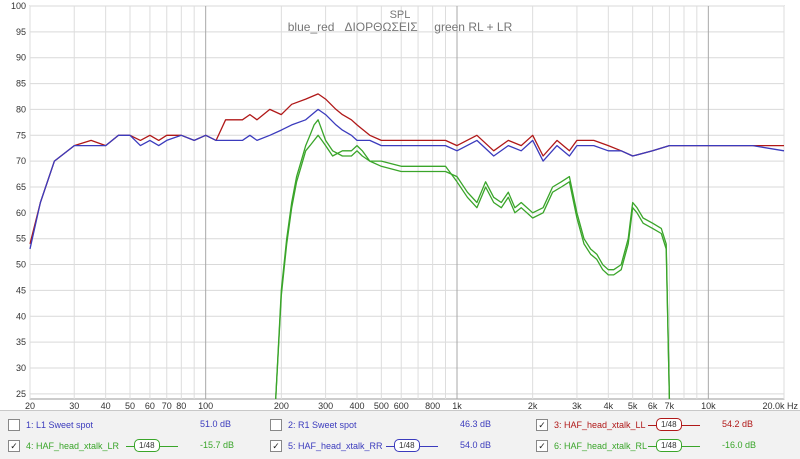 This screenshot has width=800, height=459. What do you see at coordinates (401, 405) in the screenshot?
I see `x-tick-label: 600` at bounding box center [401, 405].